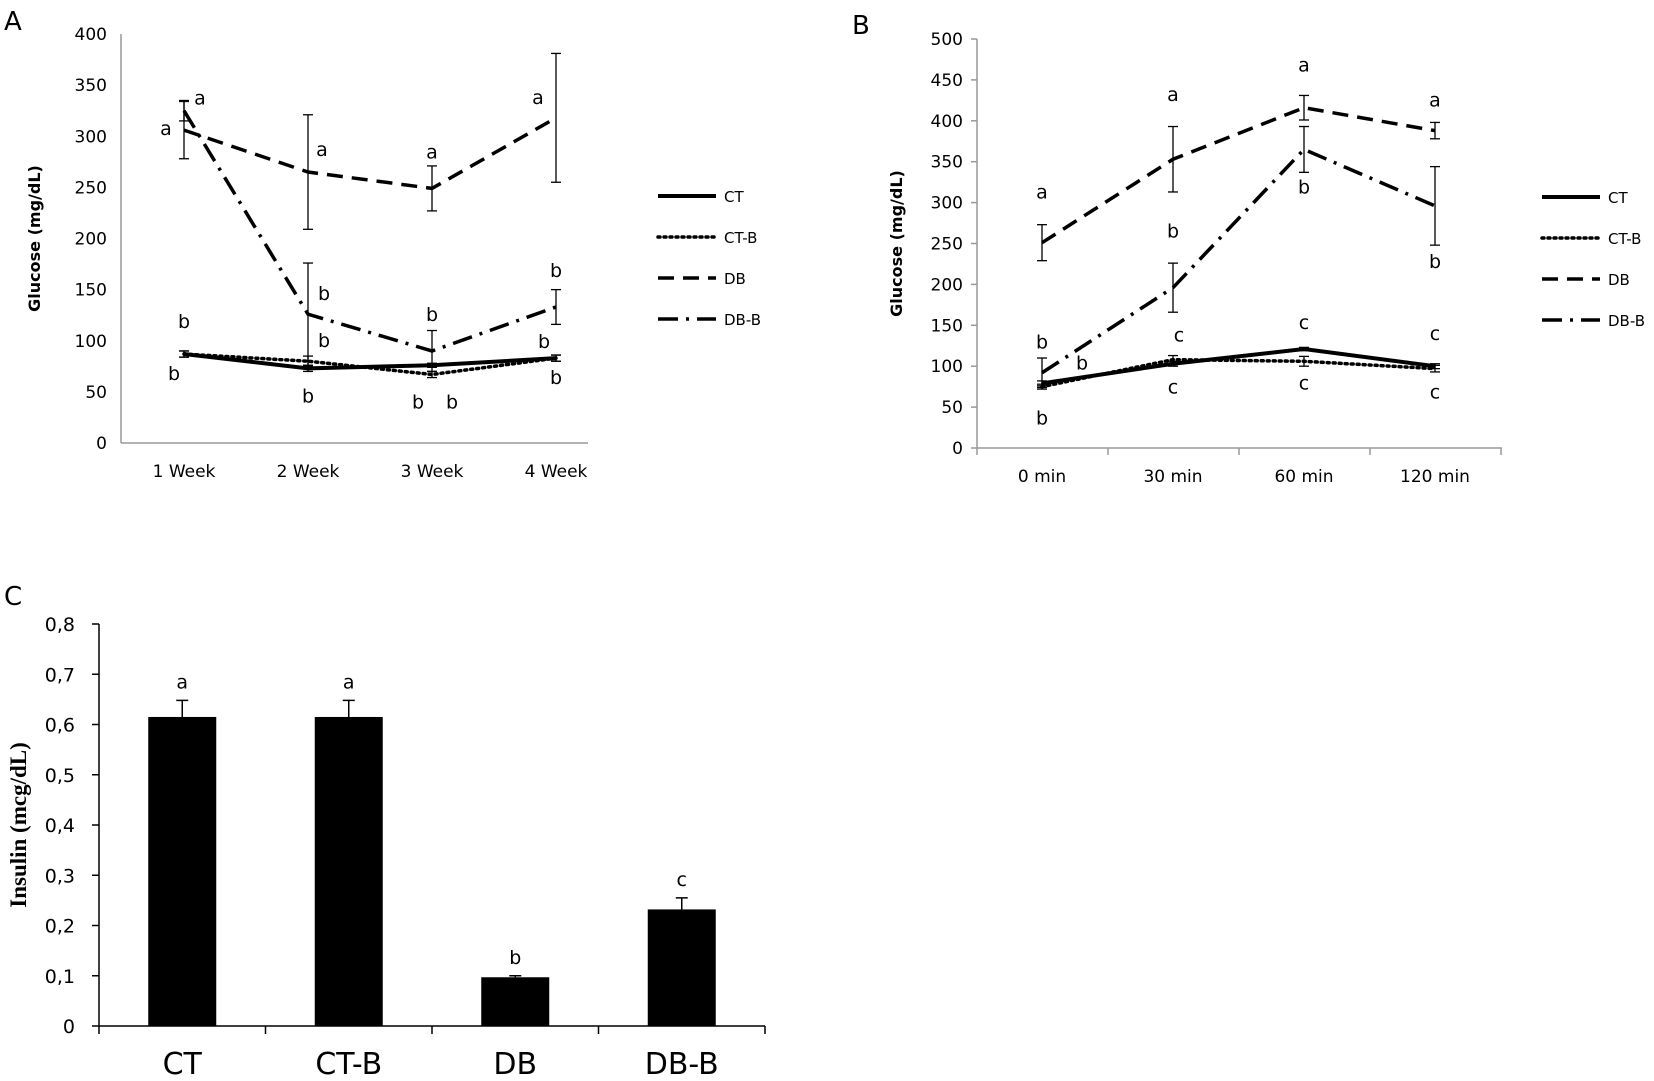 The image size is (1654, 1081). I want to click on y-tick-label: 0,4, so click(60, 826).